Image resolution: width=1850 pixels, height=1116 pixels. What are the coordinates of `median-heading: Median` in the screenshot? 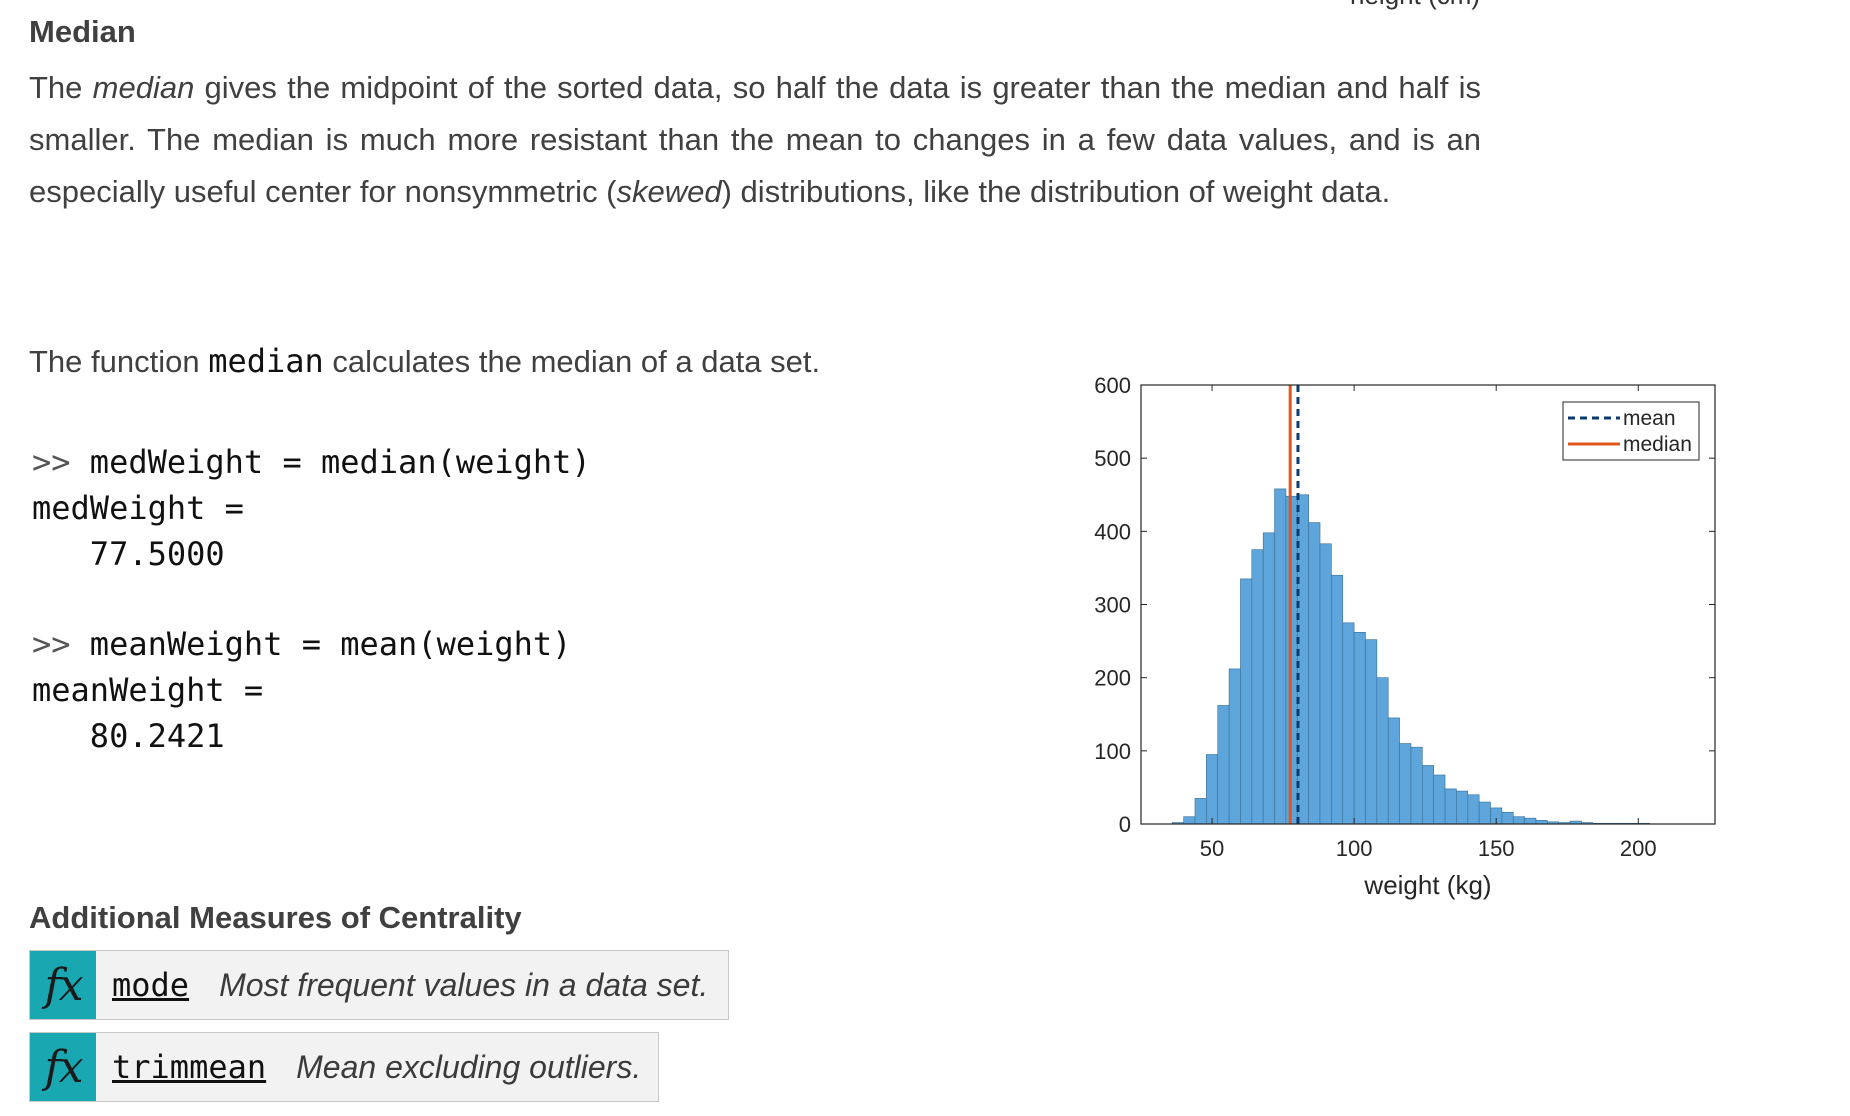 It's located at (82, 31).